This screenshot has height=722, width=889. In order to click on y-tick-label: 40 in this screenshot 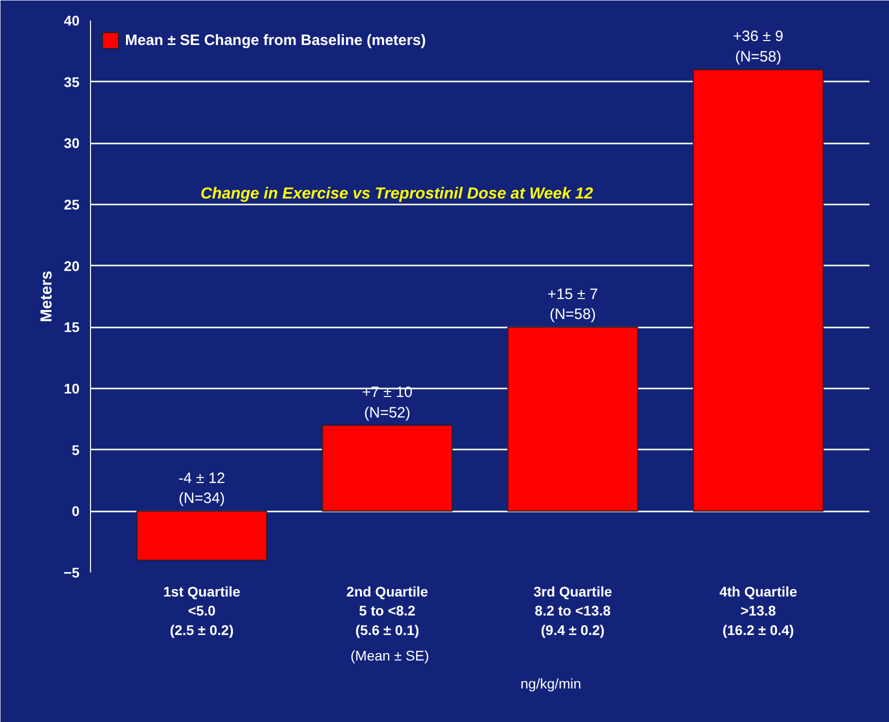, I will do `click(72, 20)`.